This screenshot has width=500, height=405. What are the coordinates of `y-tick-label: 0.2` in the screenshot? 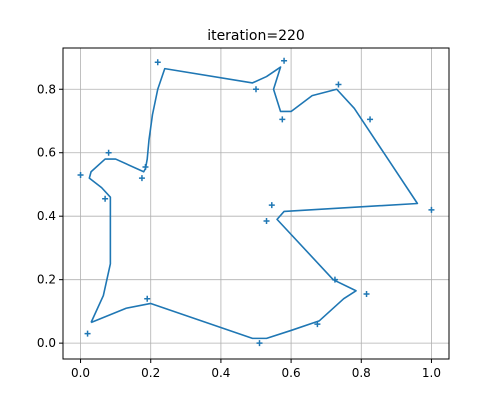 It's located at (46, 280).